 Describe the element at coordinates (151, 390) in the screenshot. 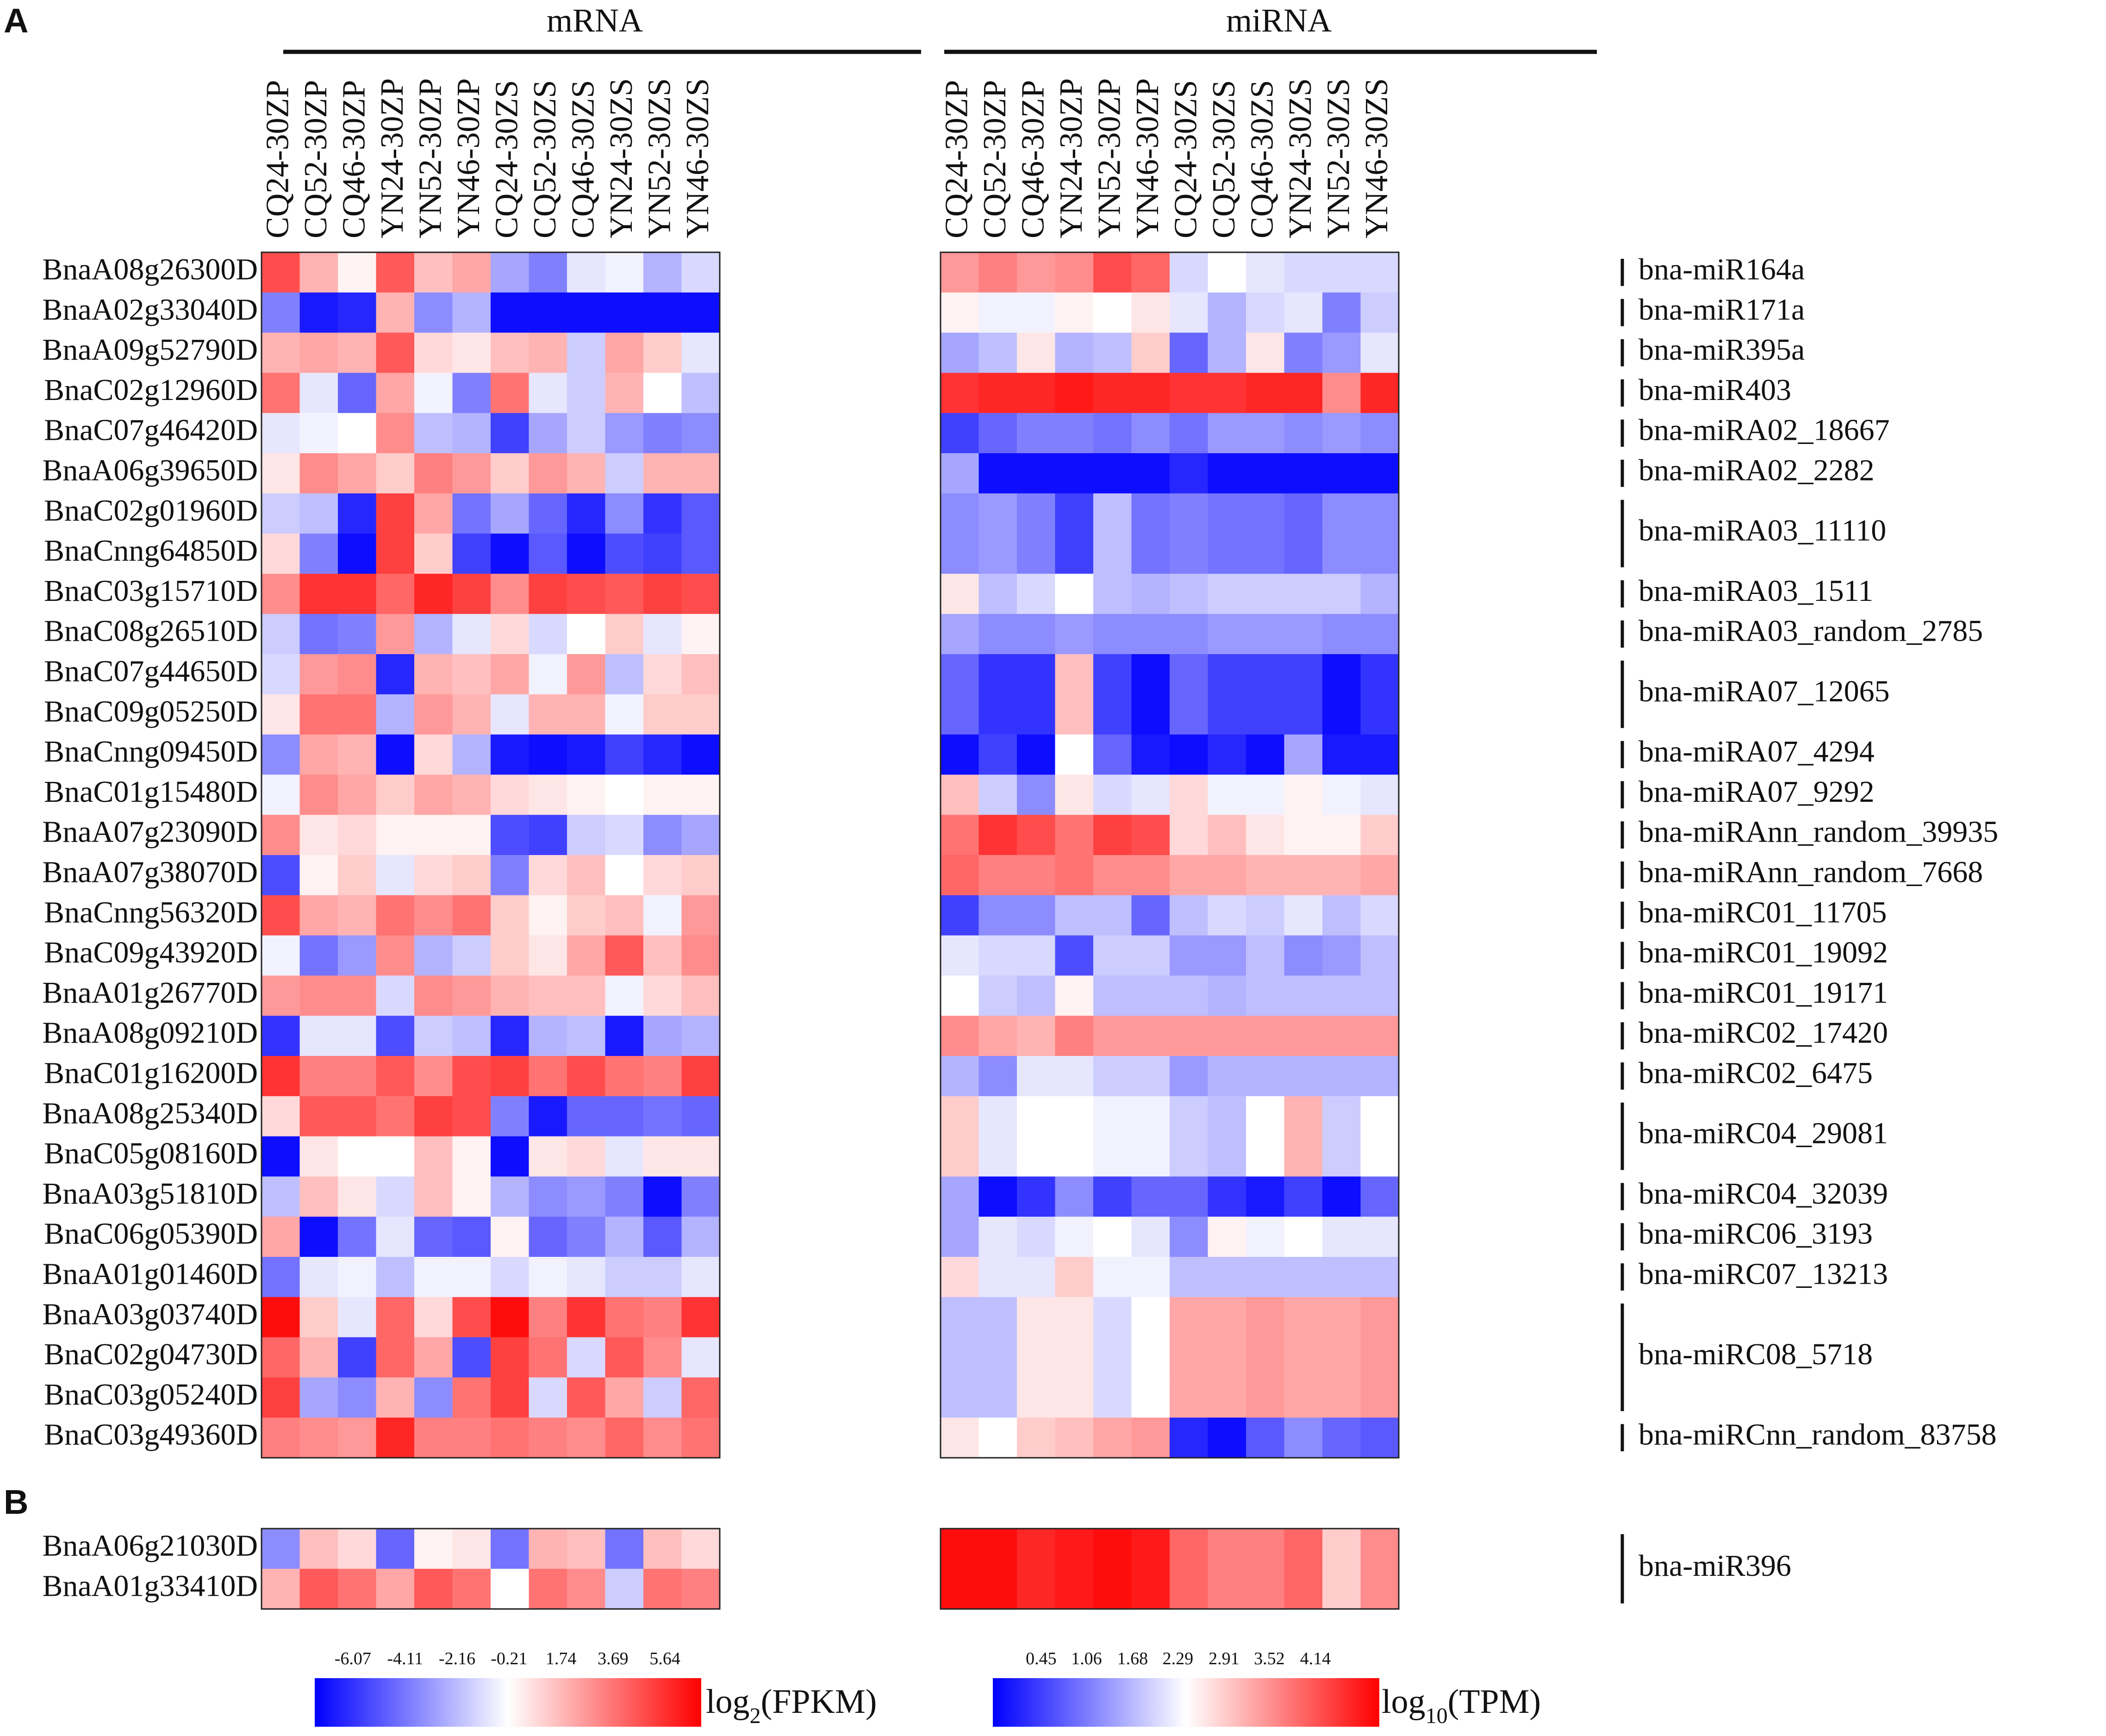

I see `gene-label: BnaC02g12960D` at that location.